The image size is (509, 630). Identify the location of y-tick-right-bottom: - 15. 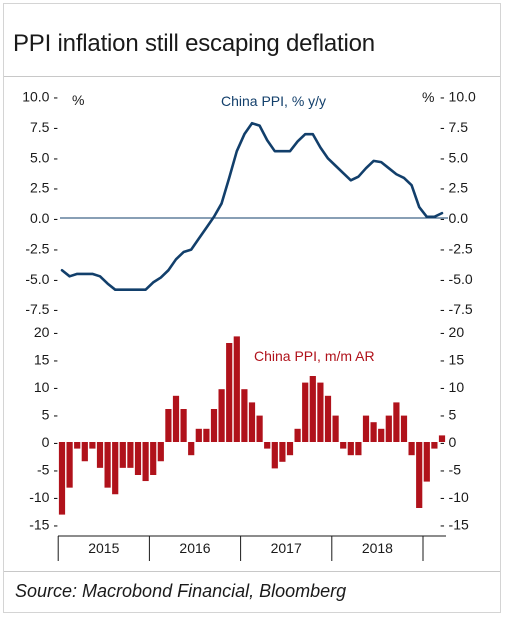
(452, 360).